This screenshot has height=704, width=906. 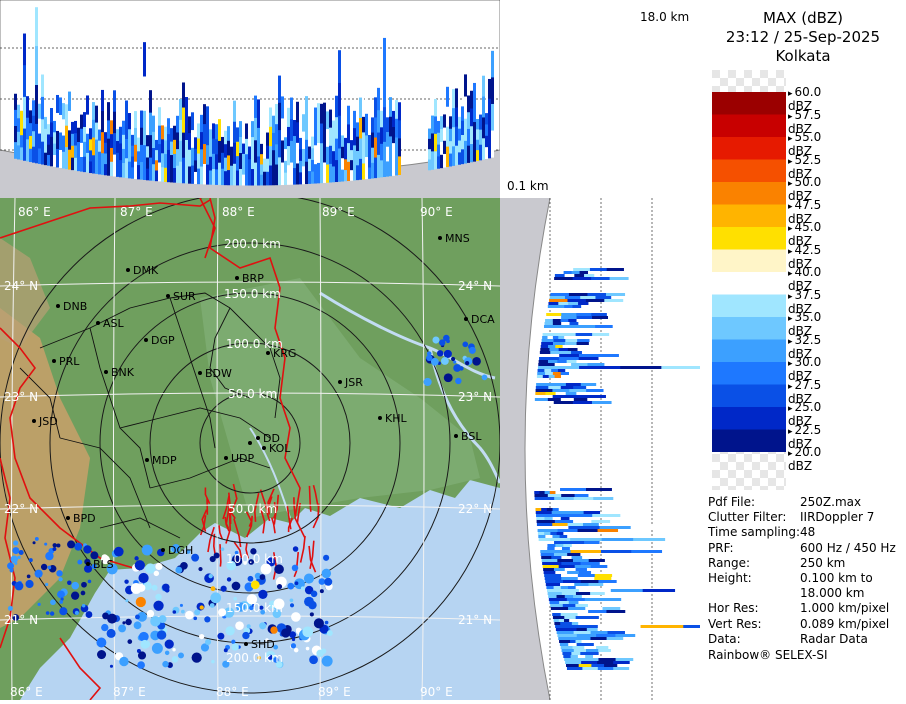 What do you see at coordinates (768, 655) in the screenshot?
I see `footer-credit: Rainbow® SELEX-SI` at bounding box center [768, 655].